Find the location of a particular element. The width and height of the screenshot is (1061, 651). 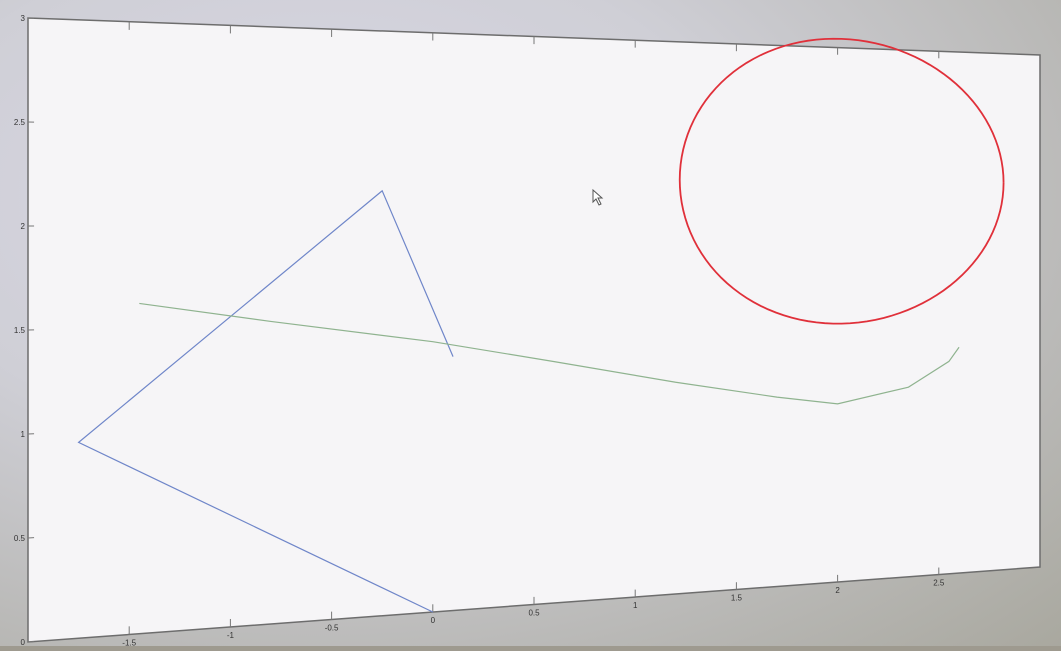

x-tick-label: 2.5 is located at coordinates (939, 583).